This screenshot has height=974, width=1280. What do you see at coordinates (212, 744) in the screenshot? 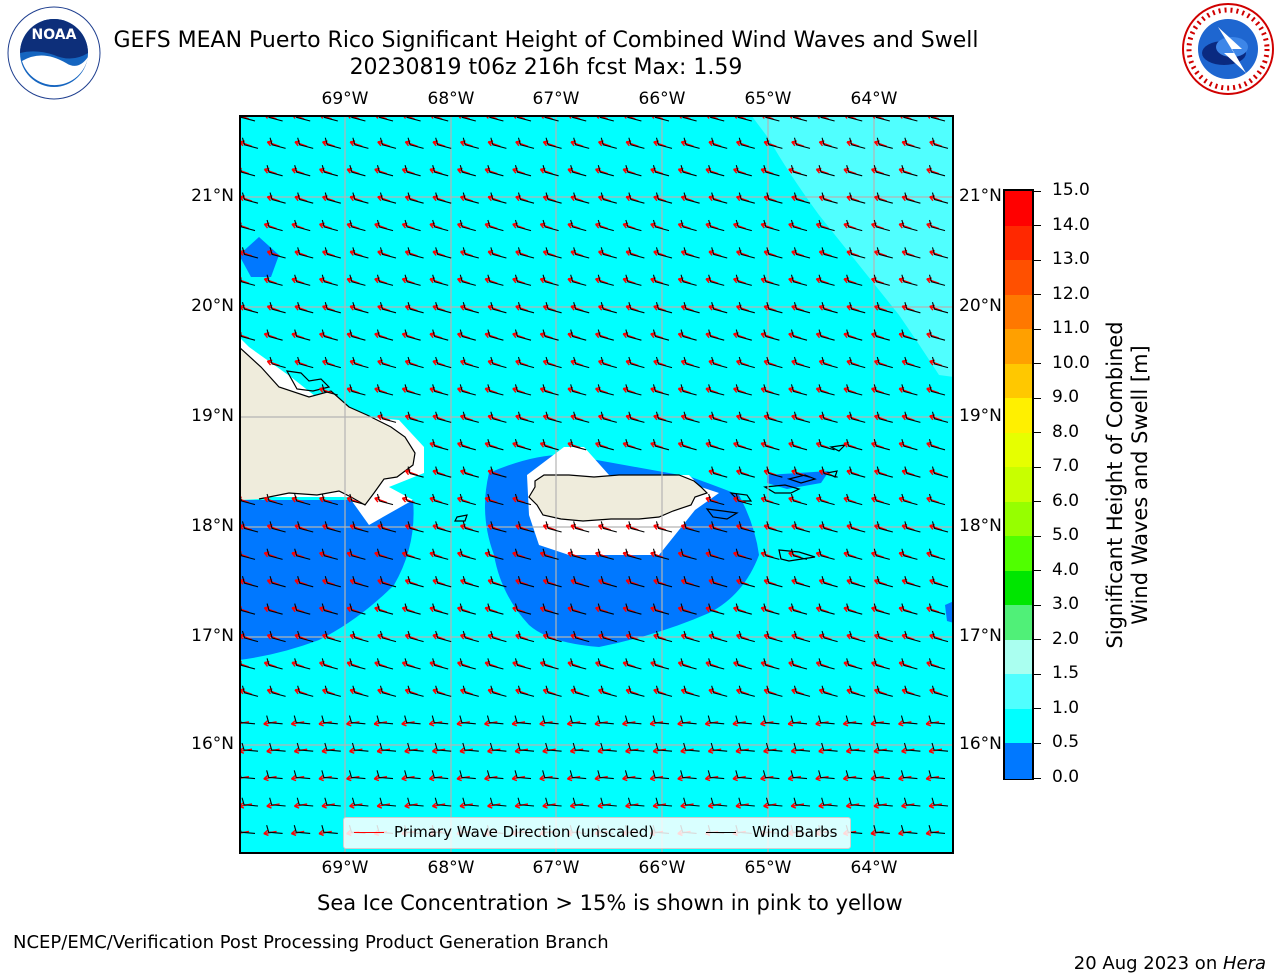
I see `lat-tick-left: 16°N` at bounding box center [212, 744].